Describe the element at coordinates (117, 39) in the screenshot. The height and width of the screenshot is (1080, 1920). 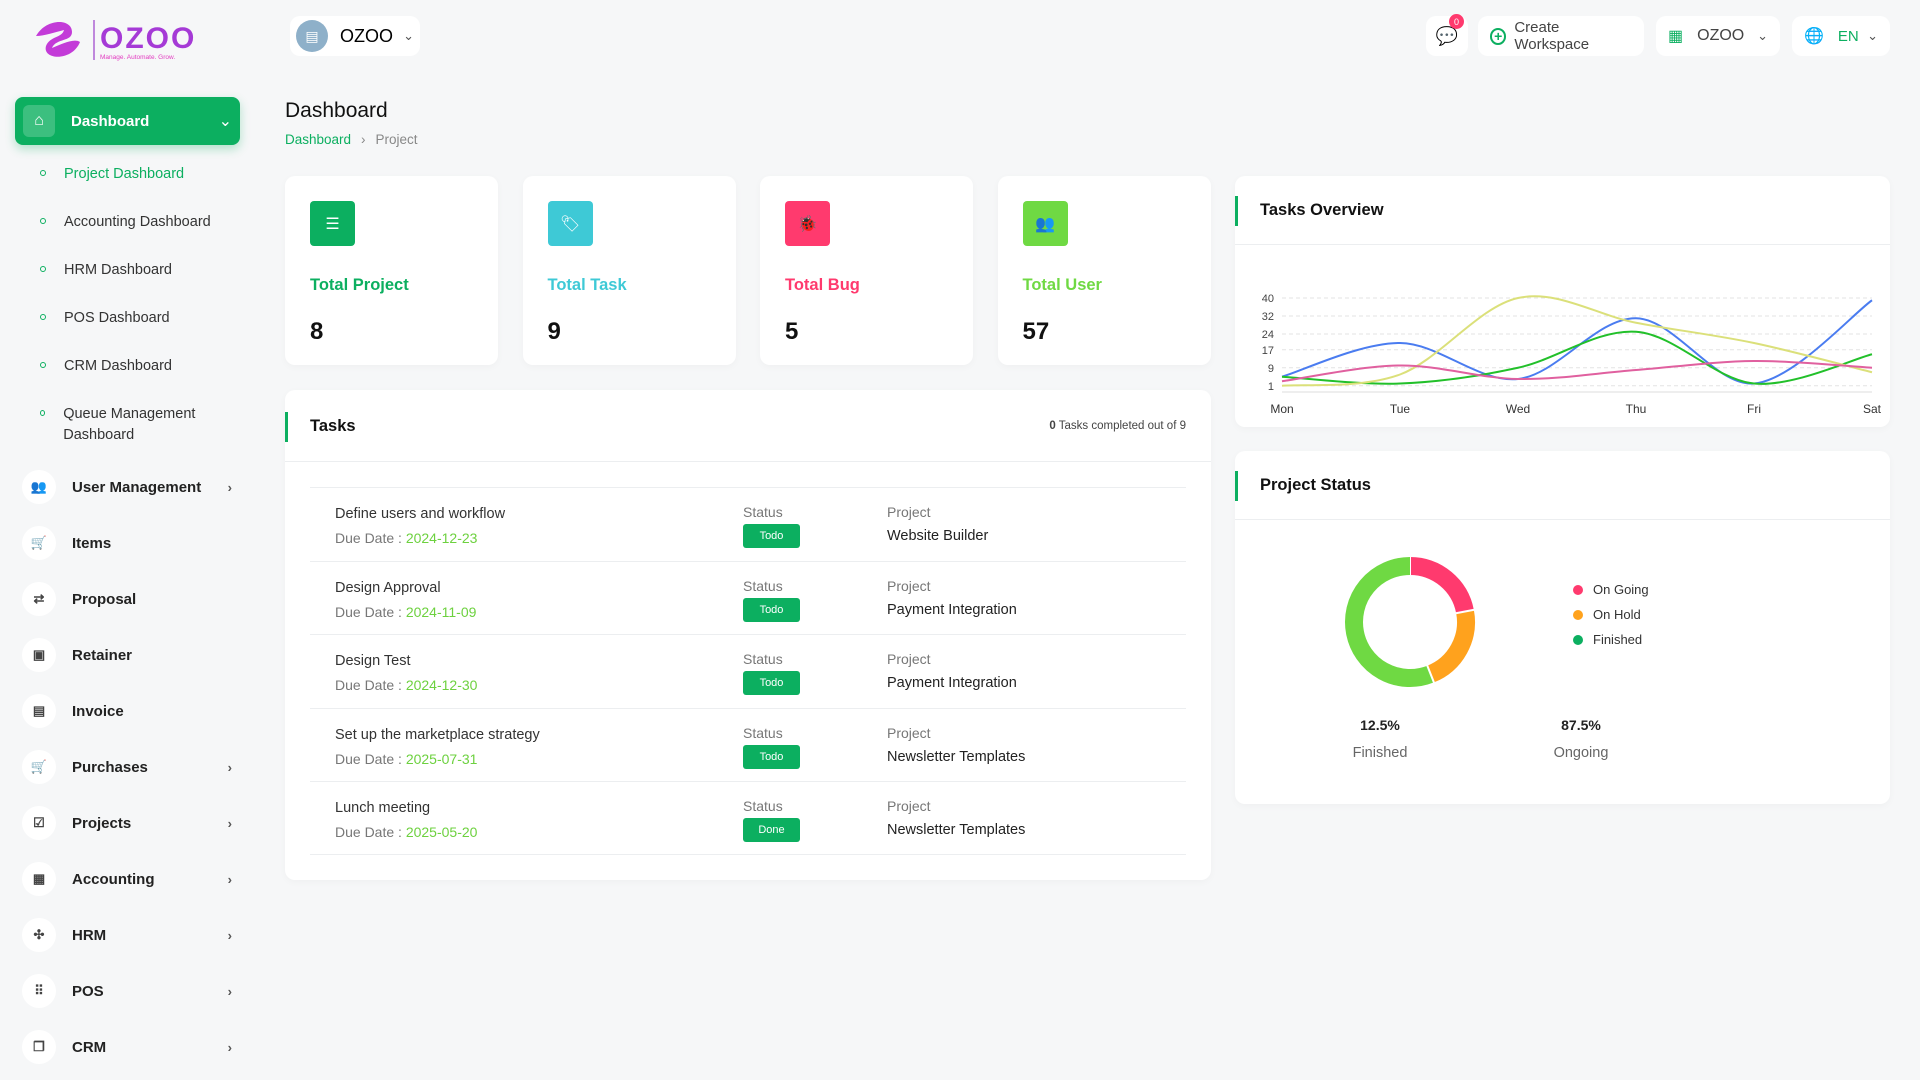
I see `ozoo-logo: OZOO Manage. Automate. Grow.` at that location.